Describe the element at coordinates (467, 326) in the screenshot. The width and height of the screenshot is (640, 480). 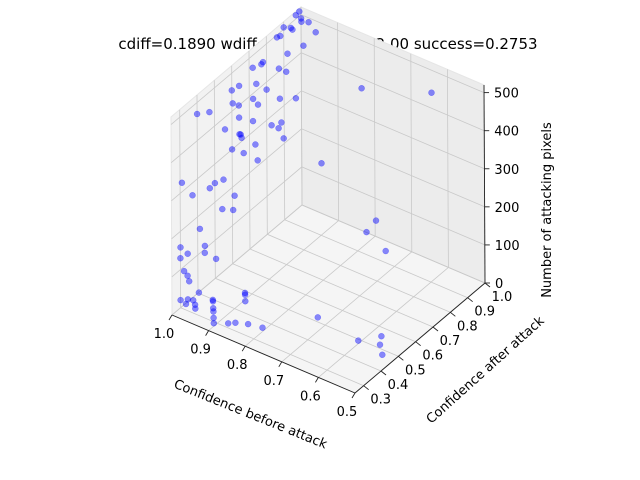
I see `y-tick-label: 0.8` at that location.